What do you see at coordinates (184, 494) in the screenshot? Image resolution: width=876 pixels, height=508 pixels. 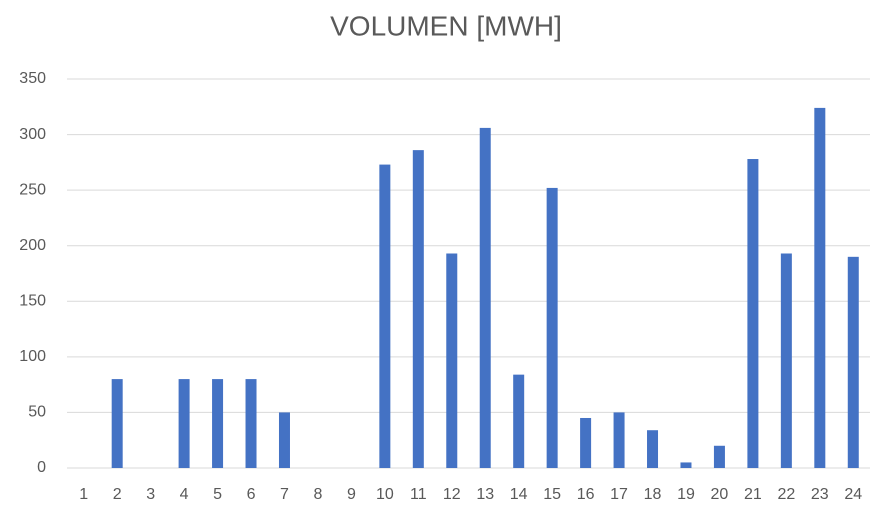 I see `x-tick-label: 4` at bounding box center [184, 494].